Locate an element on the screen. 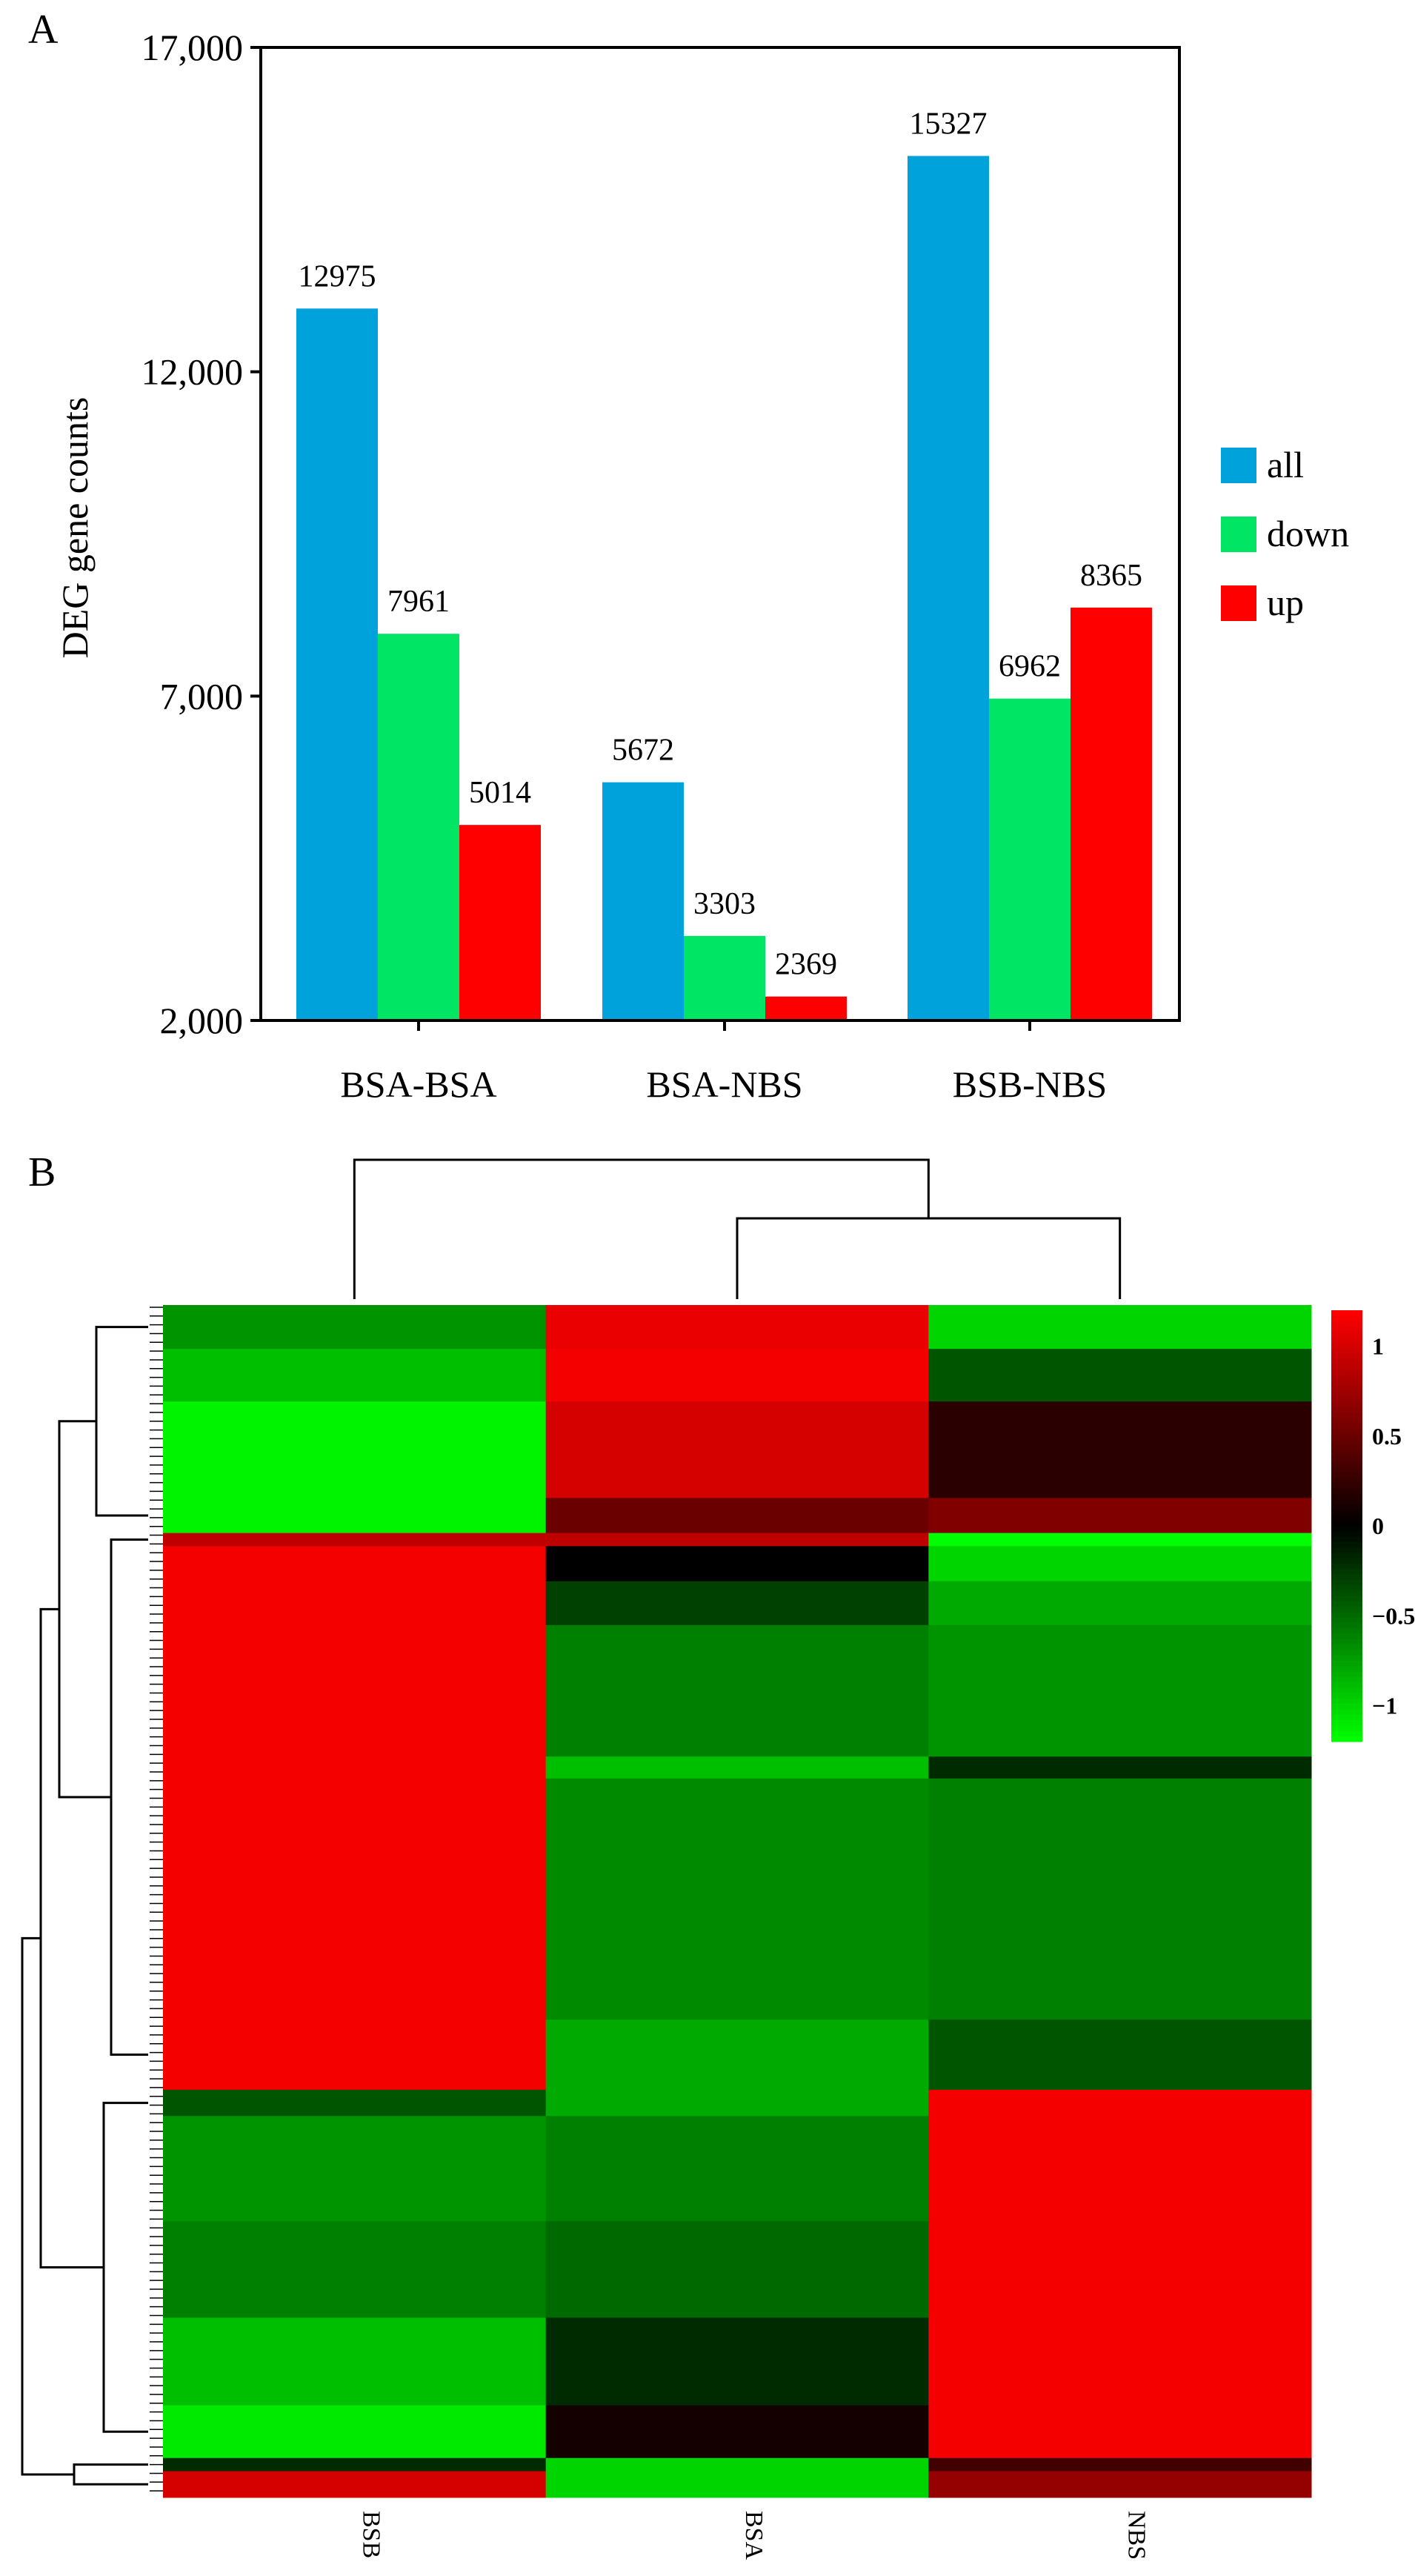 This screenshot has width=1415, height=2576. y-tick-label: 12,000 is located at coordinates (193, 372).